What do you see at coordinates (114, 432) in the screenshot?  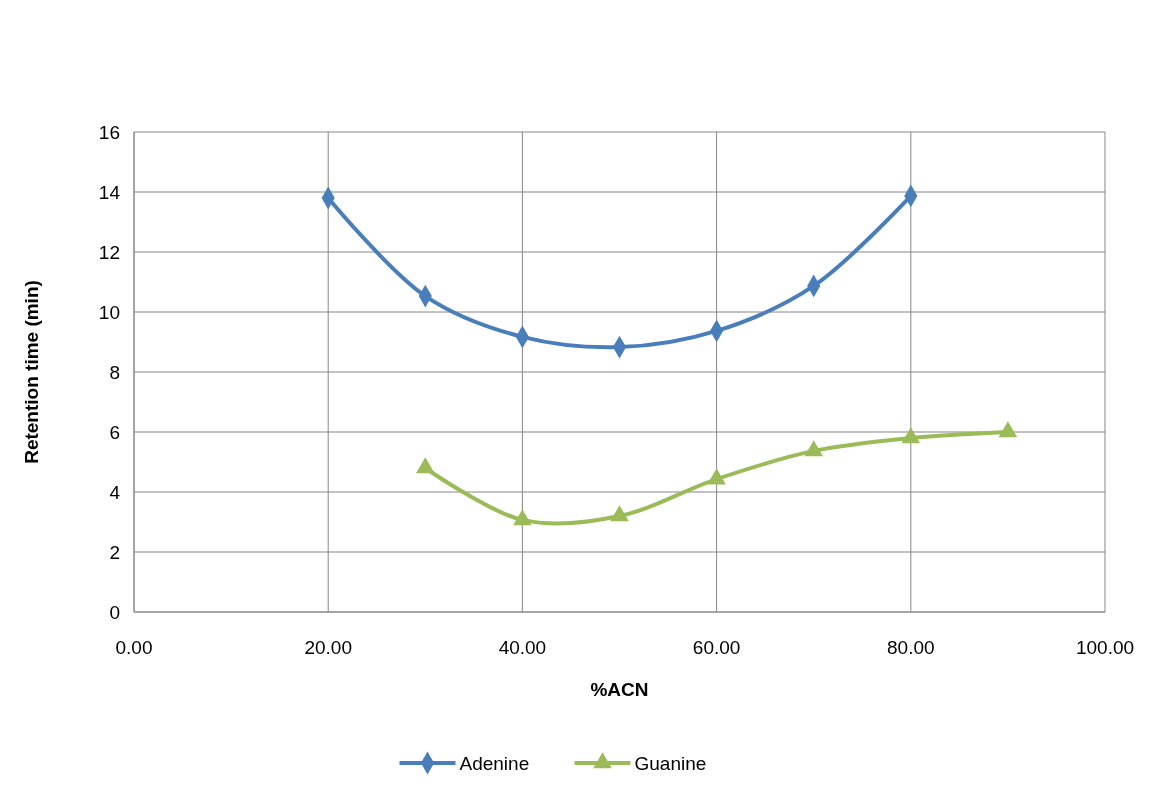 I see `y-tick-label: 6` at bounding box center [114, 432].